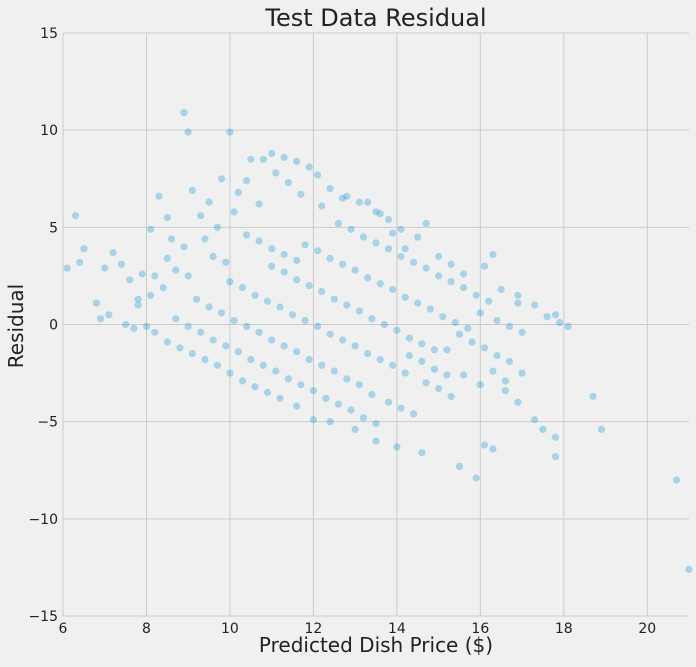  What do you see at coordinates (53, 326) in the screenshot?
I see `y-tick-label: 0` at bounding box center [53, 326].